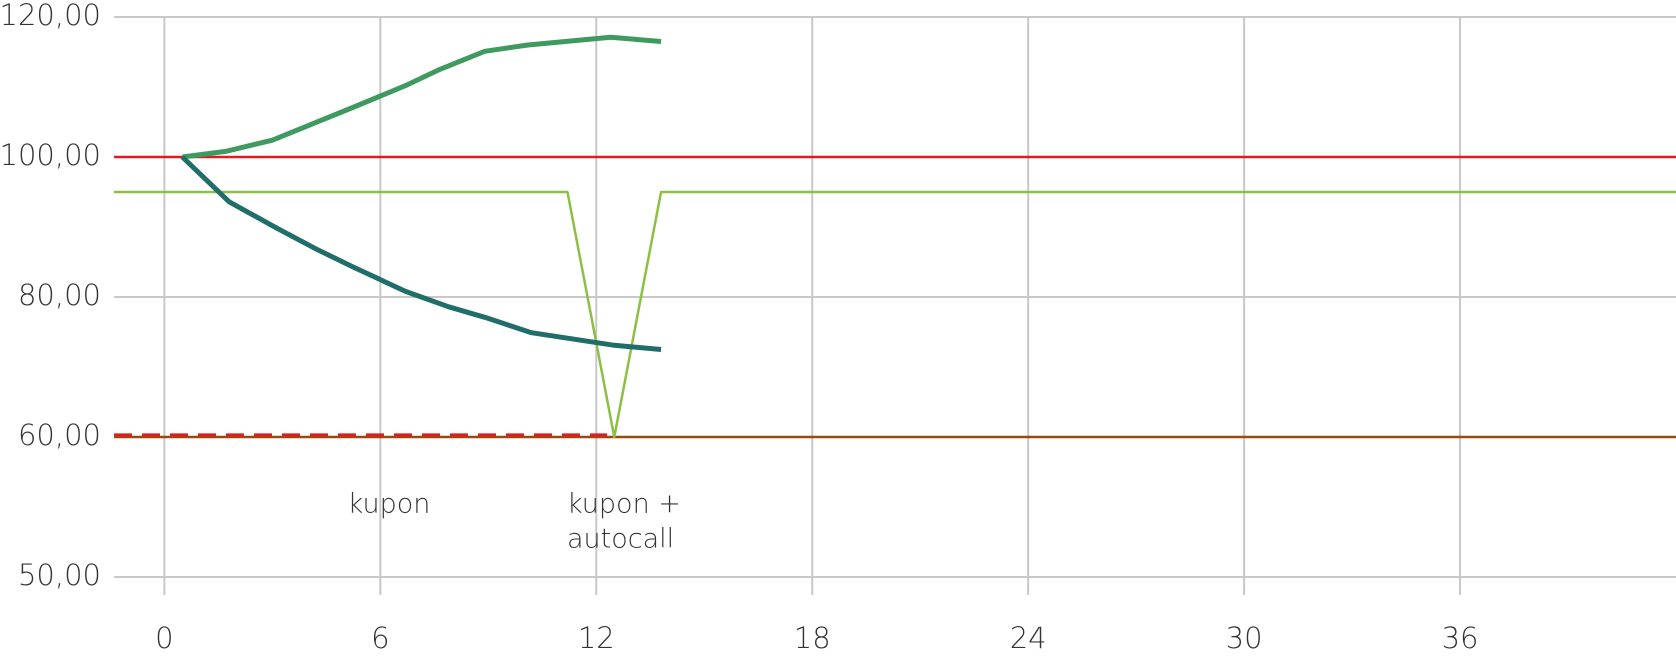 Image resolution: width=1676 pixels, height=659 pixels. What do you see at coordinates (59, 295) in the screenshot?
I see `y-tick-label: 80,00` at bounding box center [59, 295].